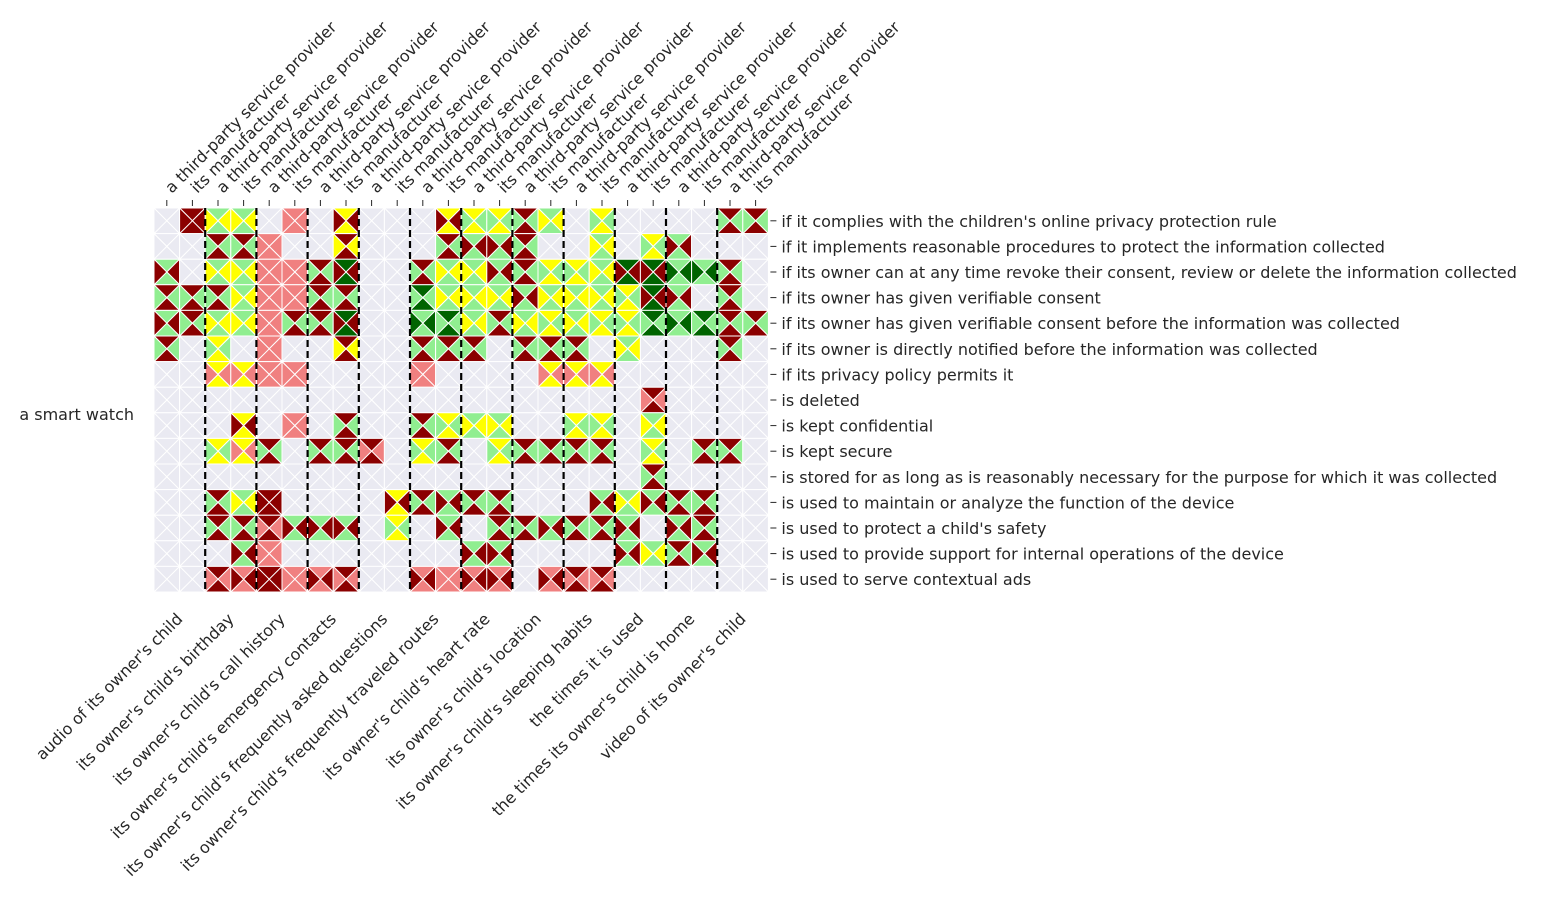 Image resolution: width=1555 pixels, height=903 pixels. Describe the element at coordinates (857, 426) in the screenshot. I see `row-label: is kept confidential` at that location.